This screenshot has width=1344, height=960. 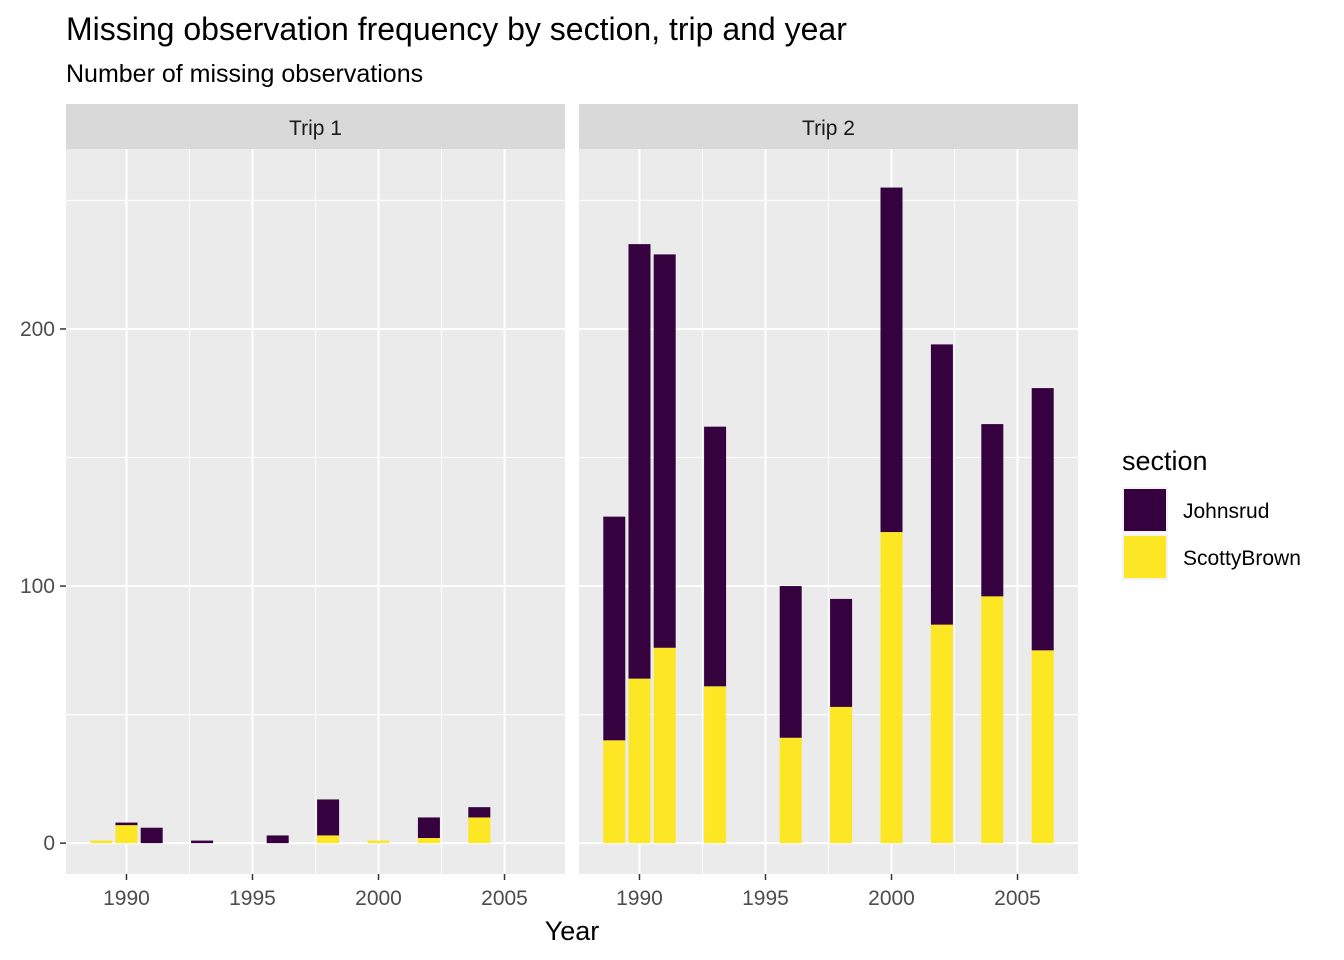 What do you see at coordinates (1145, 510) in the screenshot?
I see `legend-key-johnsrud` at bounding box center [1145, 510].